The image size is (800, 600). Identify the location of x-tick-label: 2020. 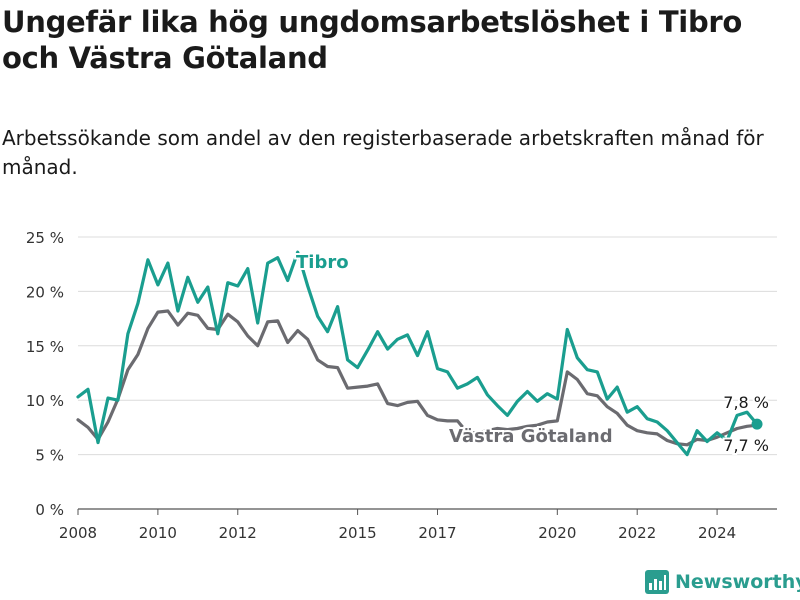
(557, 533).